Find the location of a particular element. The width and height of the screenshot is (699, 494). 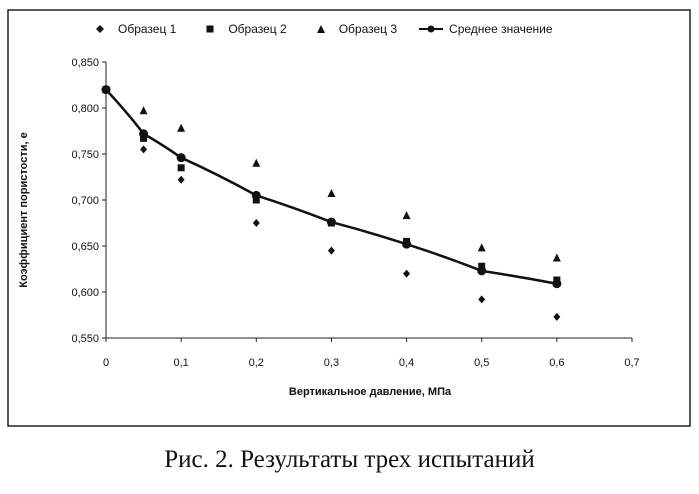

legend-item-series-mean: Среднее значение is located at coordinates (486, 29).